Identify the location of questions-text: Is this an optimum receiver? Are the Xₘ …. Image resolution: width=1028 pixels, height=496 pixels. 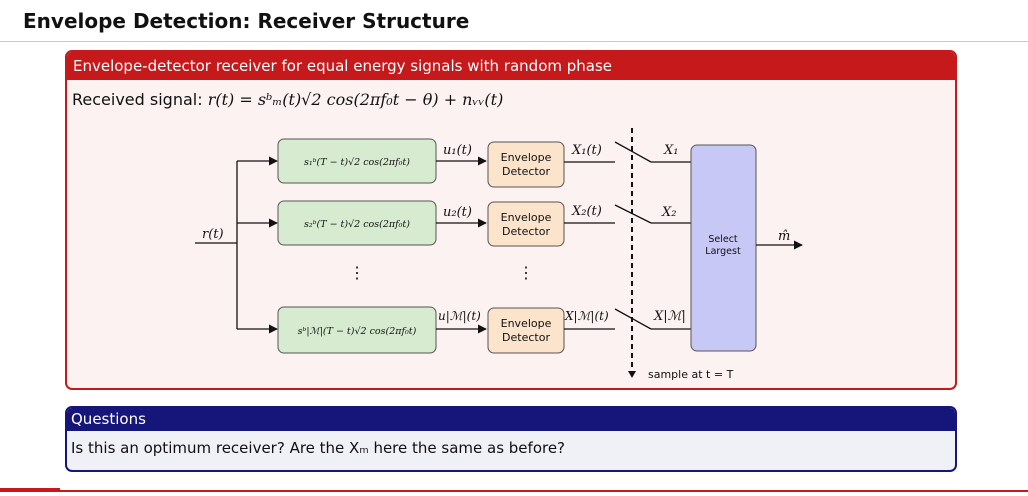
(318, 448).